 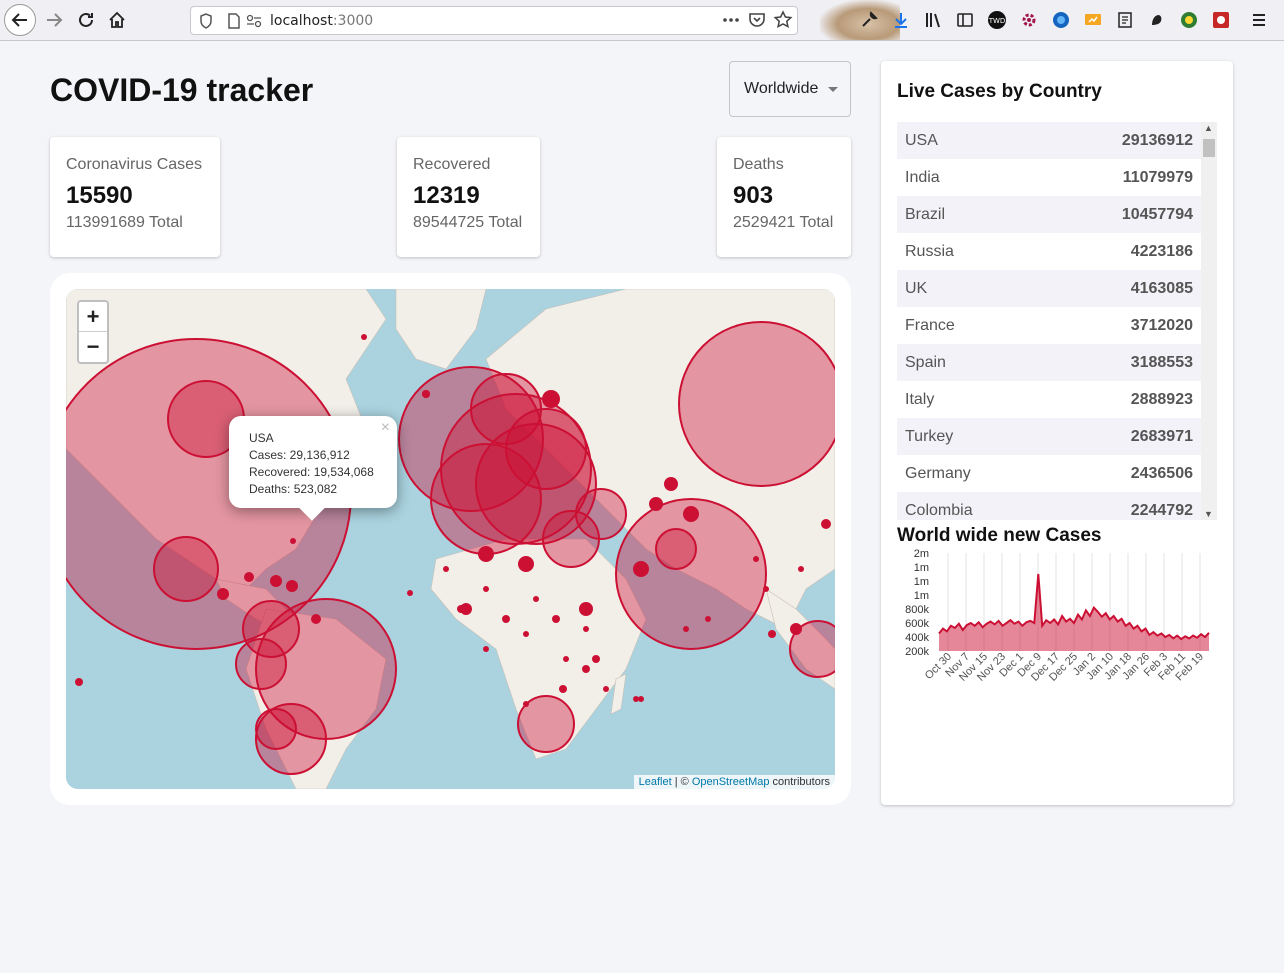 I want to click on circle-pakistan, so click(x=676, y=549).